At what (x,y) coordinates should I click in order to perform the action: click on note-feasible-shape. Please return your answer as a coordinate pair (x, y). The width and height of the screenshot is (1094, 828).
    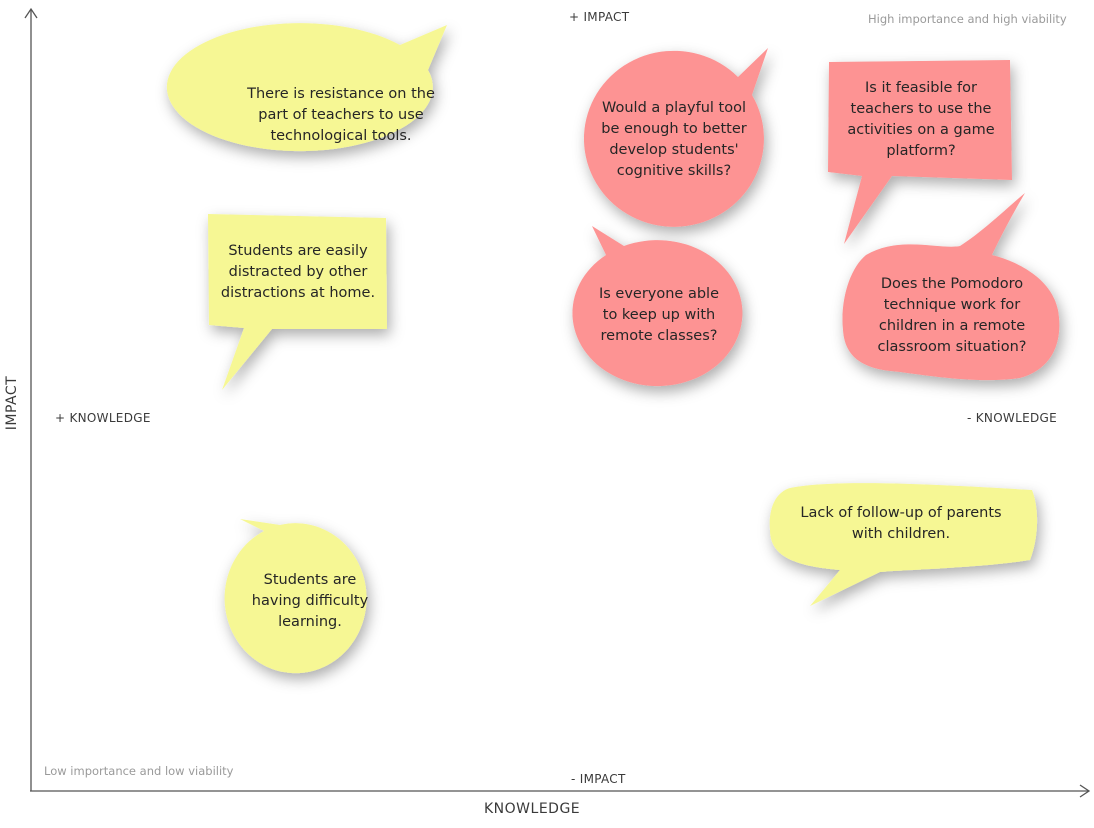
    Looking at the image, I should click on (920, 152).